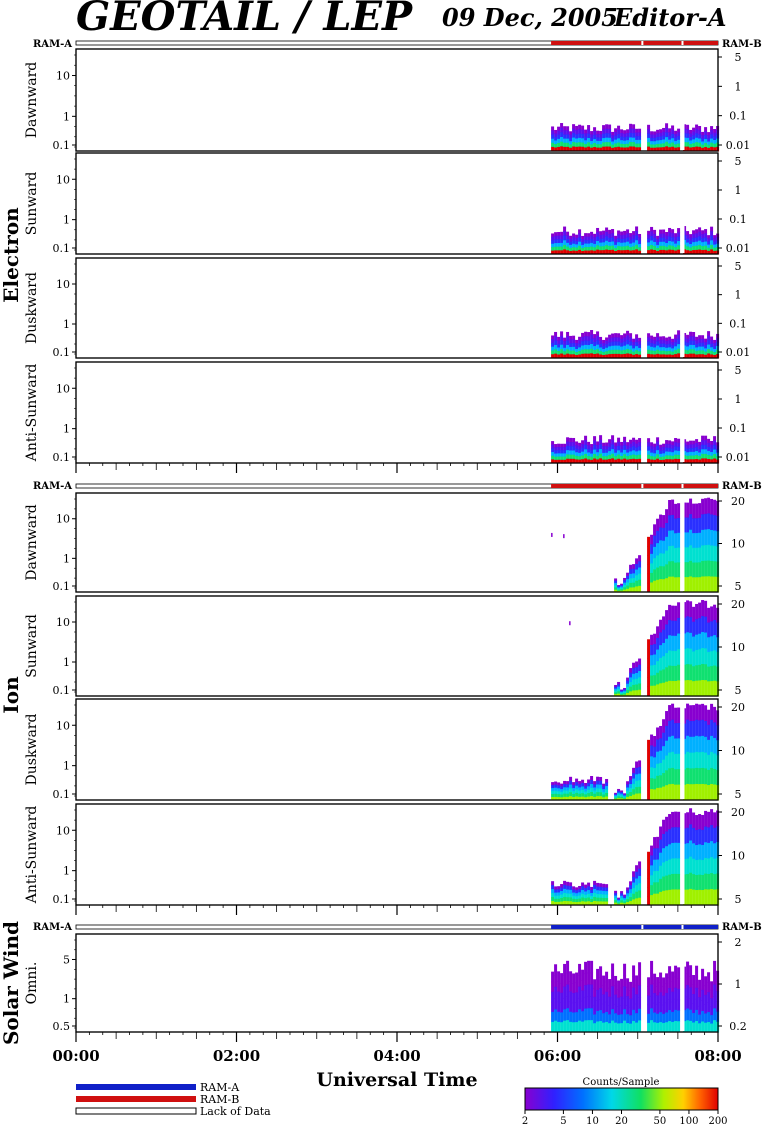 The height and width of the screenshot is (1128, 762). What do you see at coordinates (683, 854) in the screenshot?
I see `spec-gap` at bounding box center [683, 854].